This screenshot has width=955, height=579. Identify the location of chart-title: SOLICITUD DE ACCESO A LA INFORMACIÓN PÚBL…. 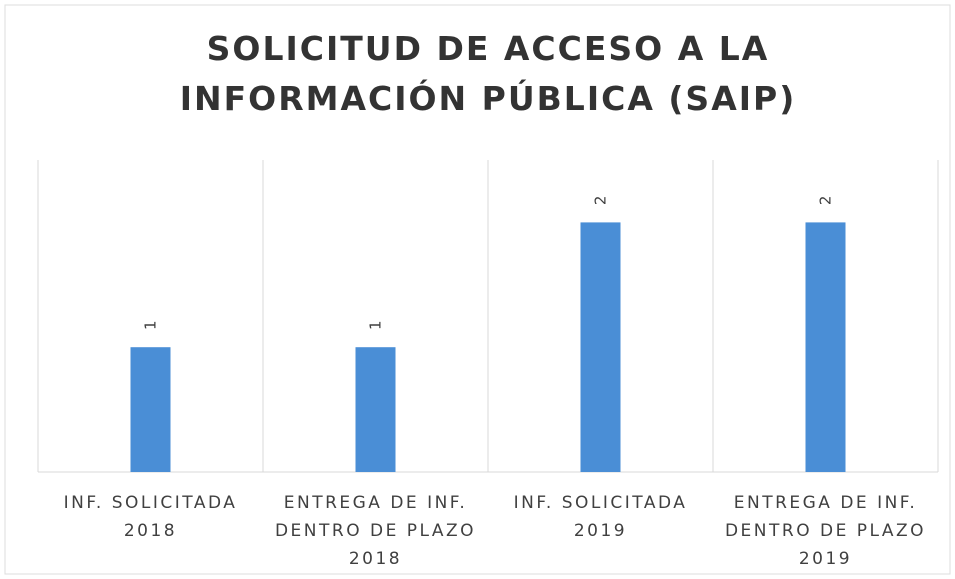
(488, 73).